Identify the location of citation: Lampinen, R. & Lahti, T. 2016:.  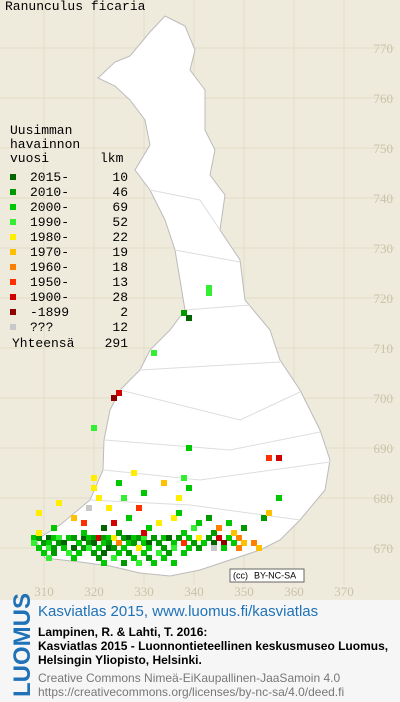
(122, 632).